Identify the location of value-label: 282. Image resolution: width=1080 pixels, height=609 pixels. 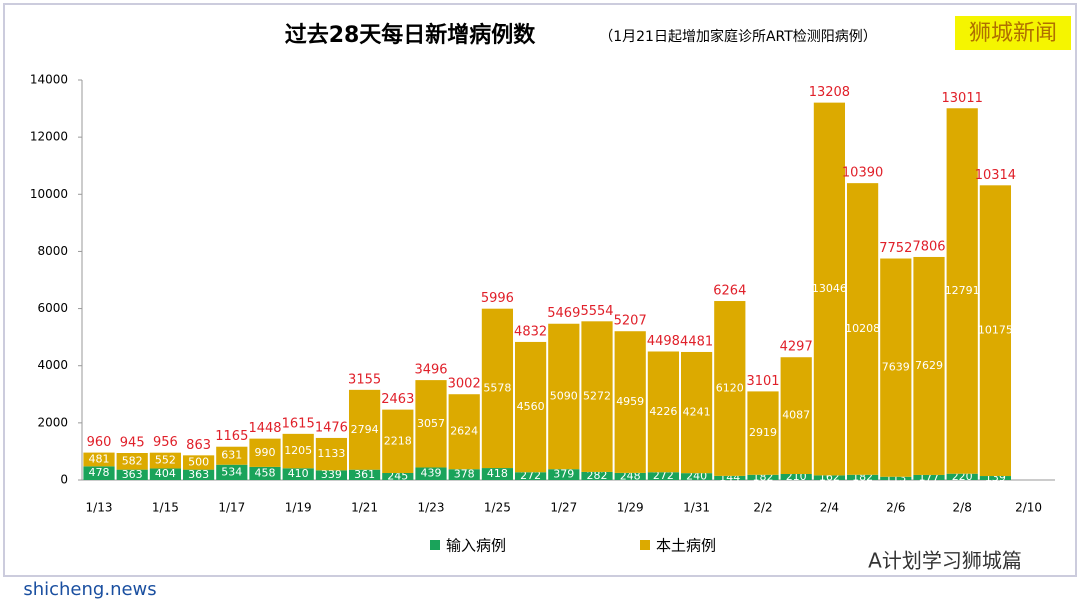
(597, 475).